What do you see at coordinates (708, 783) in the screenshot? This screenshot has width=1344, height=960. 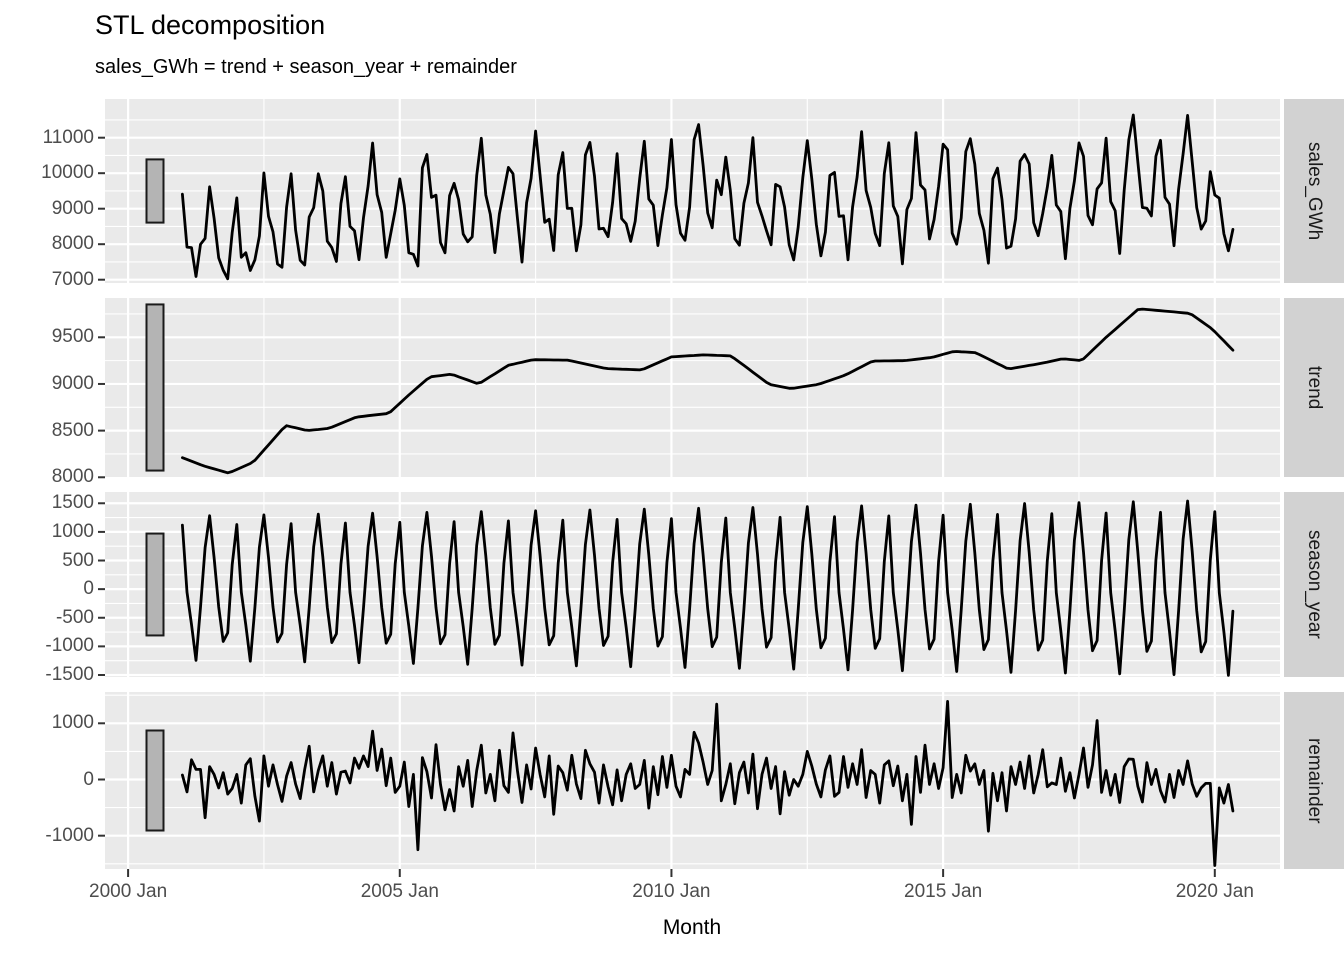 I see `series-line-remainder` at bounding box center [708, 783].